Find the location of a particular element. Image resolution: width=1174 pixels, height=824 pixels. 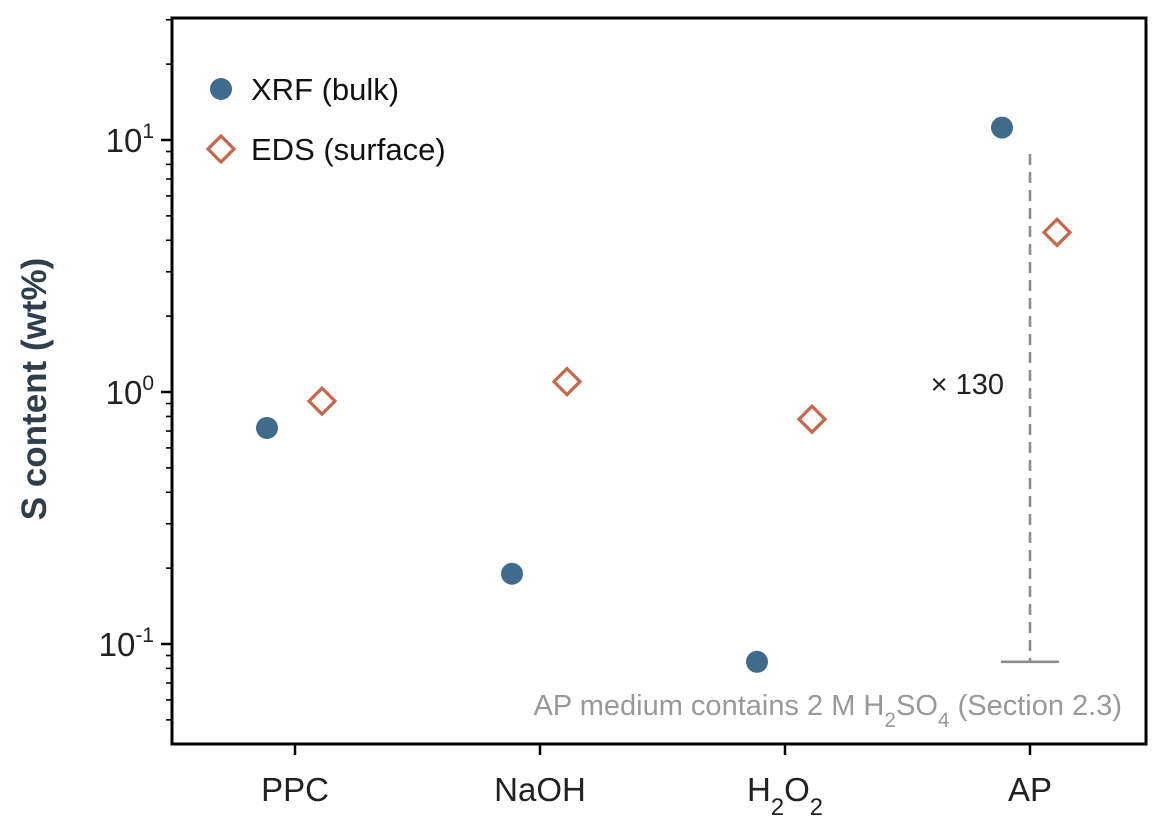

y-axis-label: S content (wt%) is located at coordinates (34, 389).